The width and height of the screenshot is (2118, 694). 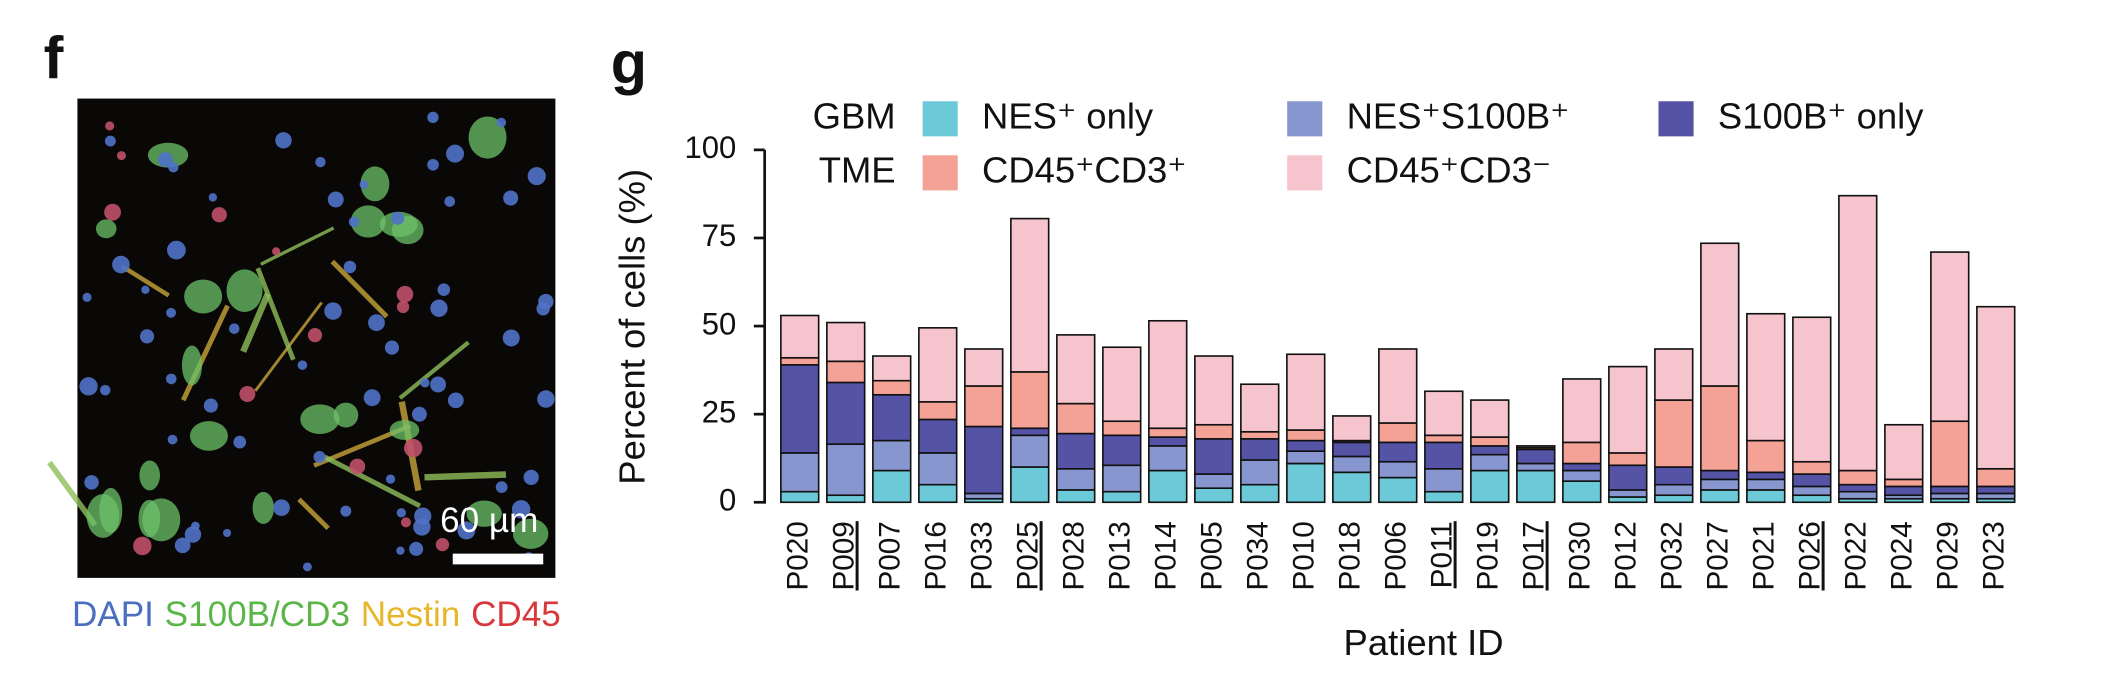 I want to click on x-tick-label: P026, so click(x=1810, y=555).